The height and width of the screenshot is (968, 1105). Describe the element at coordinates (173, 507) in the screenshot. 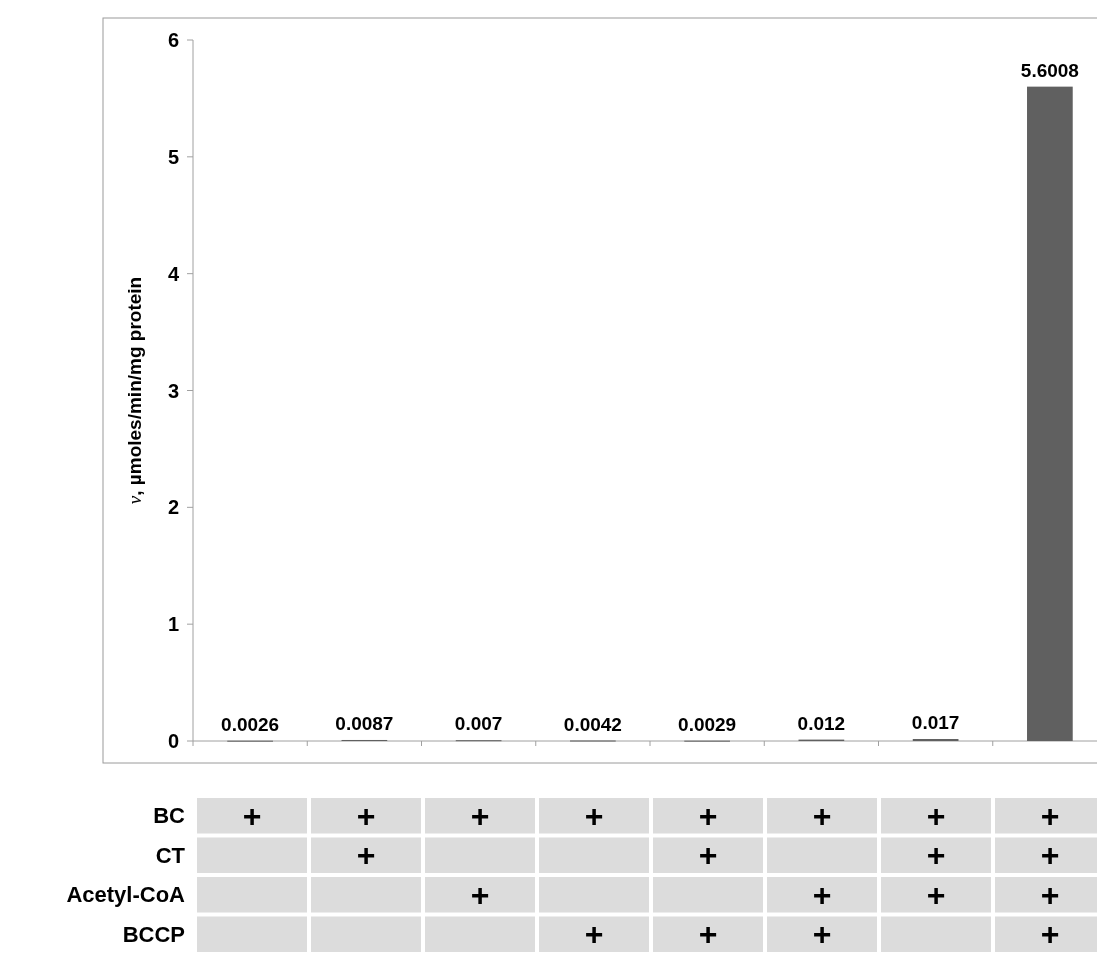

I see `y-tick-label: 2` at that location.